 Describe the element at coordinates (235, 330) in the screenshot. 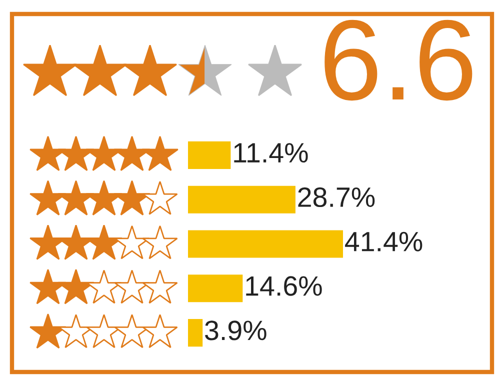

I see `data-label: 3.9%` at that location.